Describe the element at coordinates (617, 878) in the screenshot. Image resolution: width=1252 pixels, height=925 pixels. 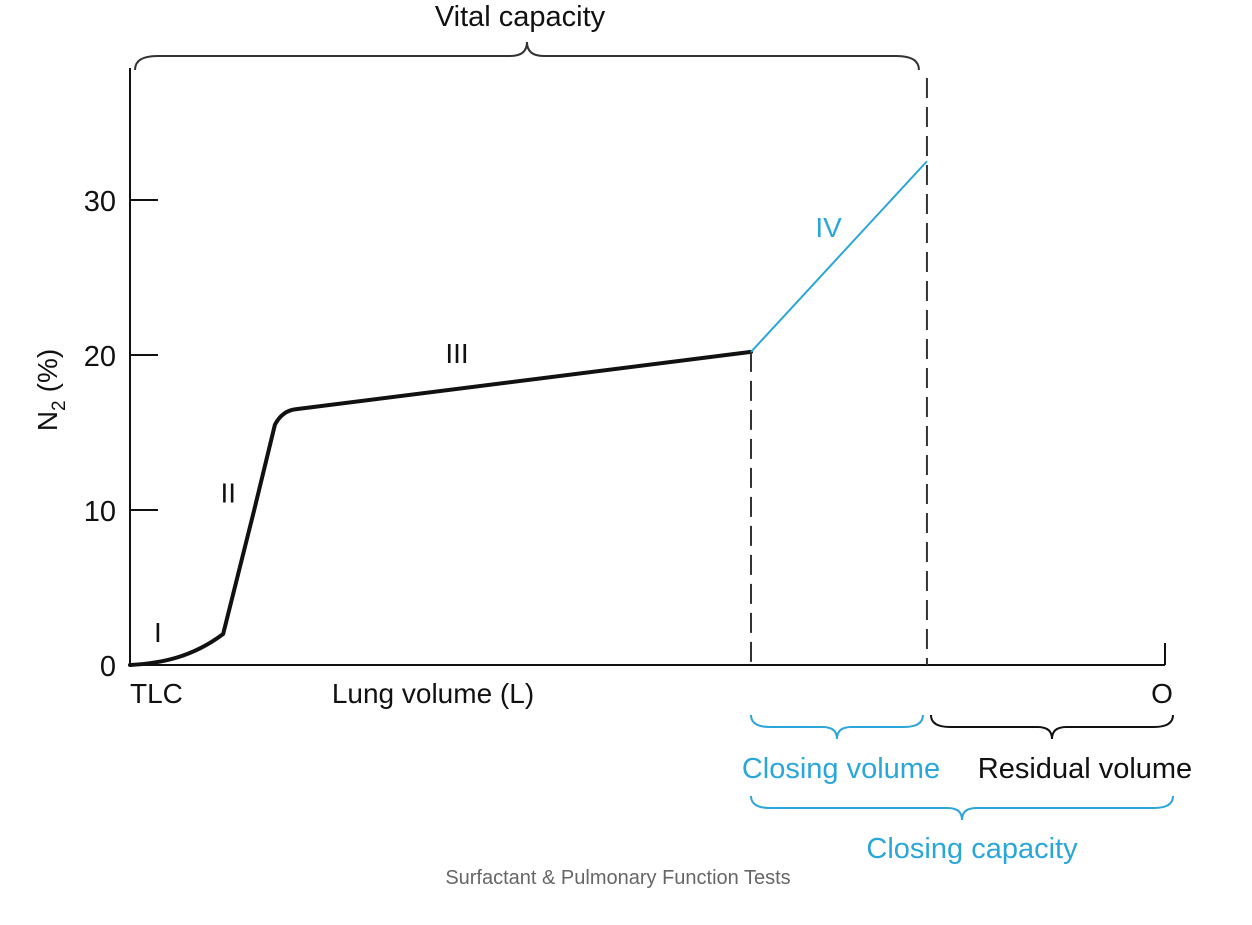
I see `caption-text: Surfactant & Pulmonary Function Tests` at that location.